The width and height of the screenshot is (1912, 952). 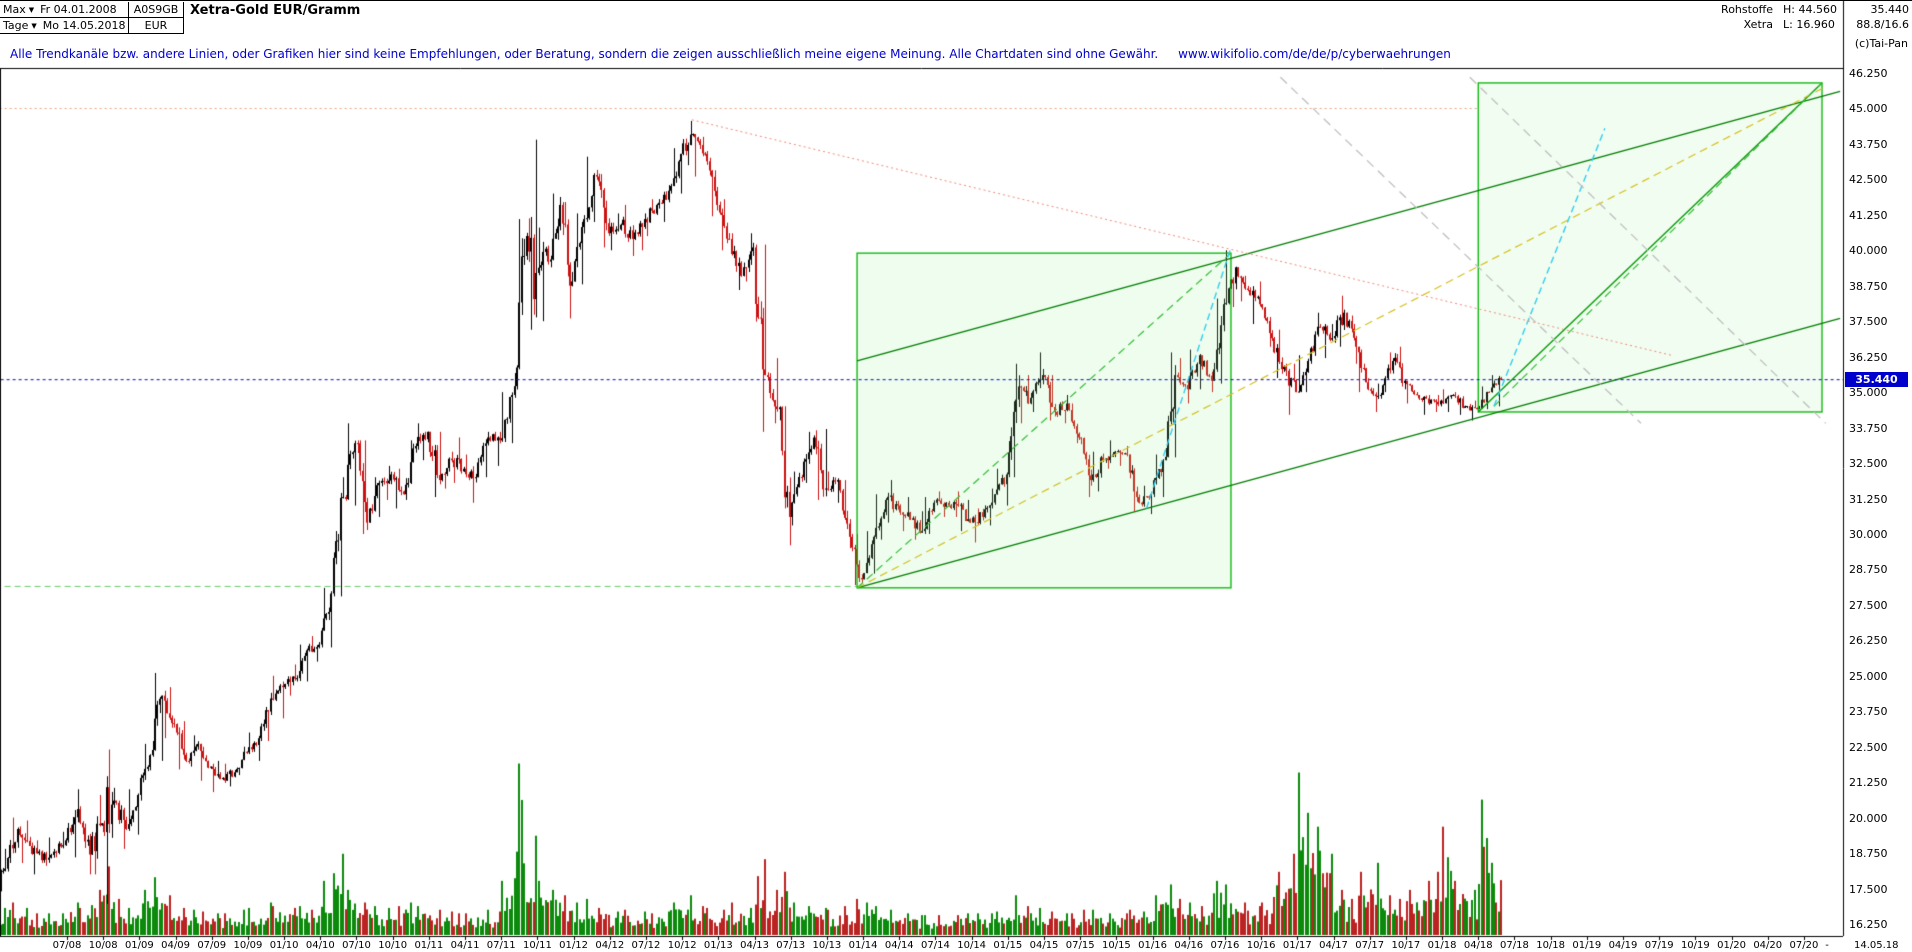 What do you see at coordinates (1810, 9) in the screenshot?
I see `high-value: H: 44.560` at bounding box center [1810, 9].